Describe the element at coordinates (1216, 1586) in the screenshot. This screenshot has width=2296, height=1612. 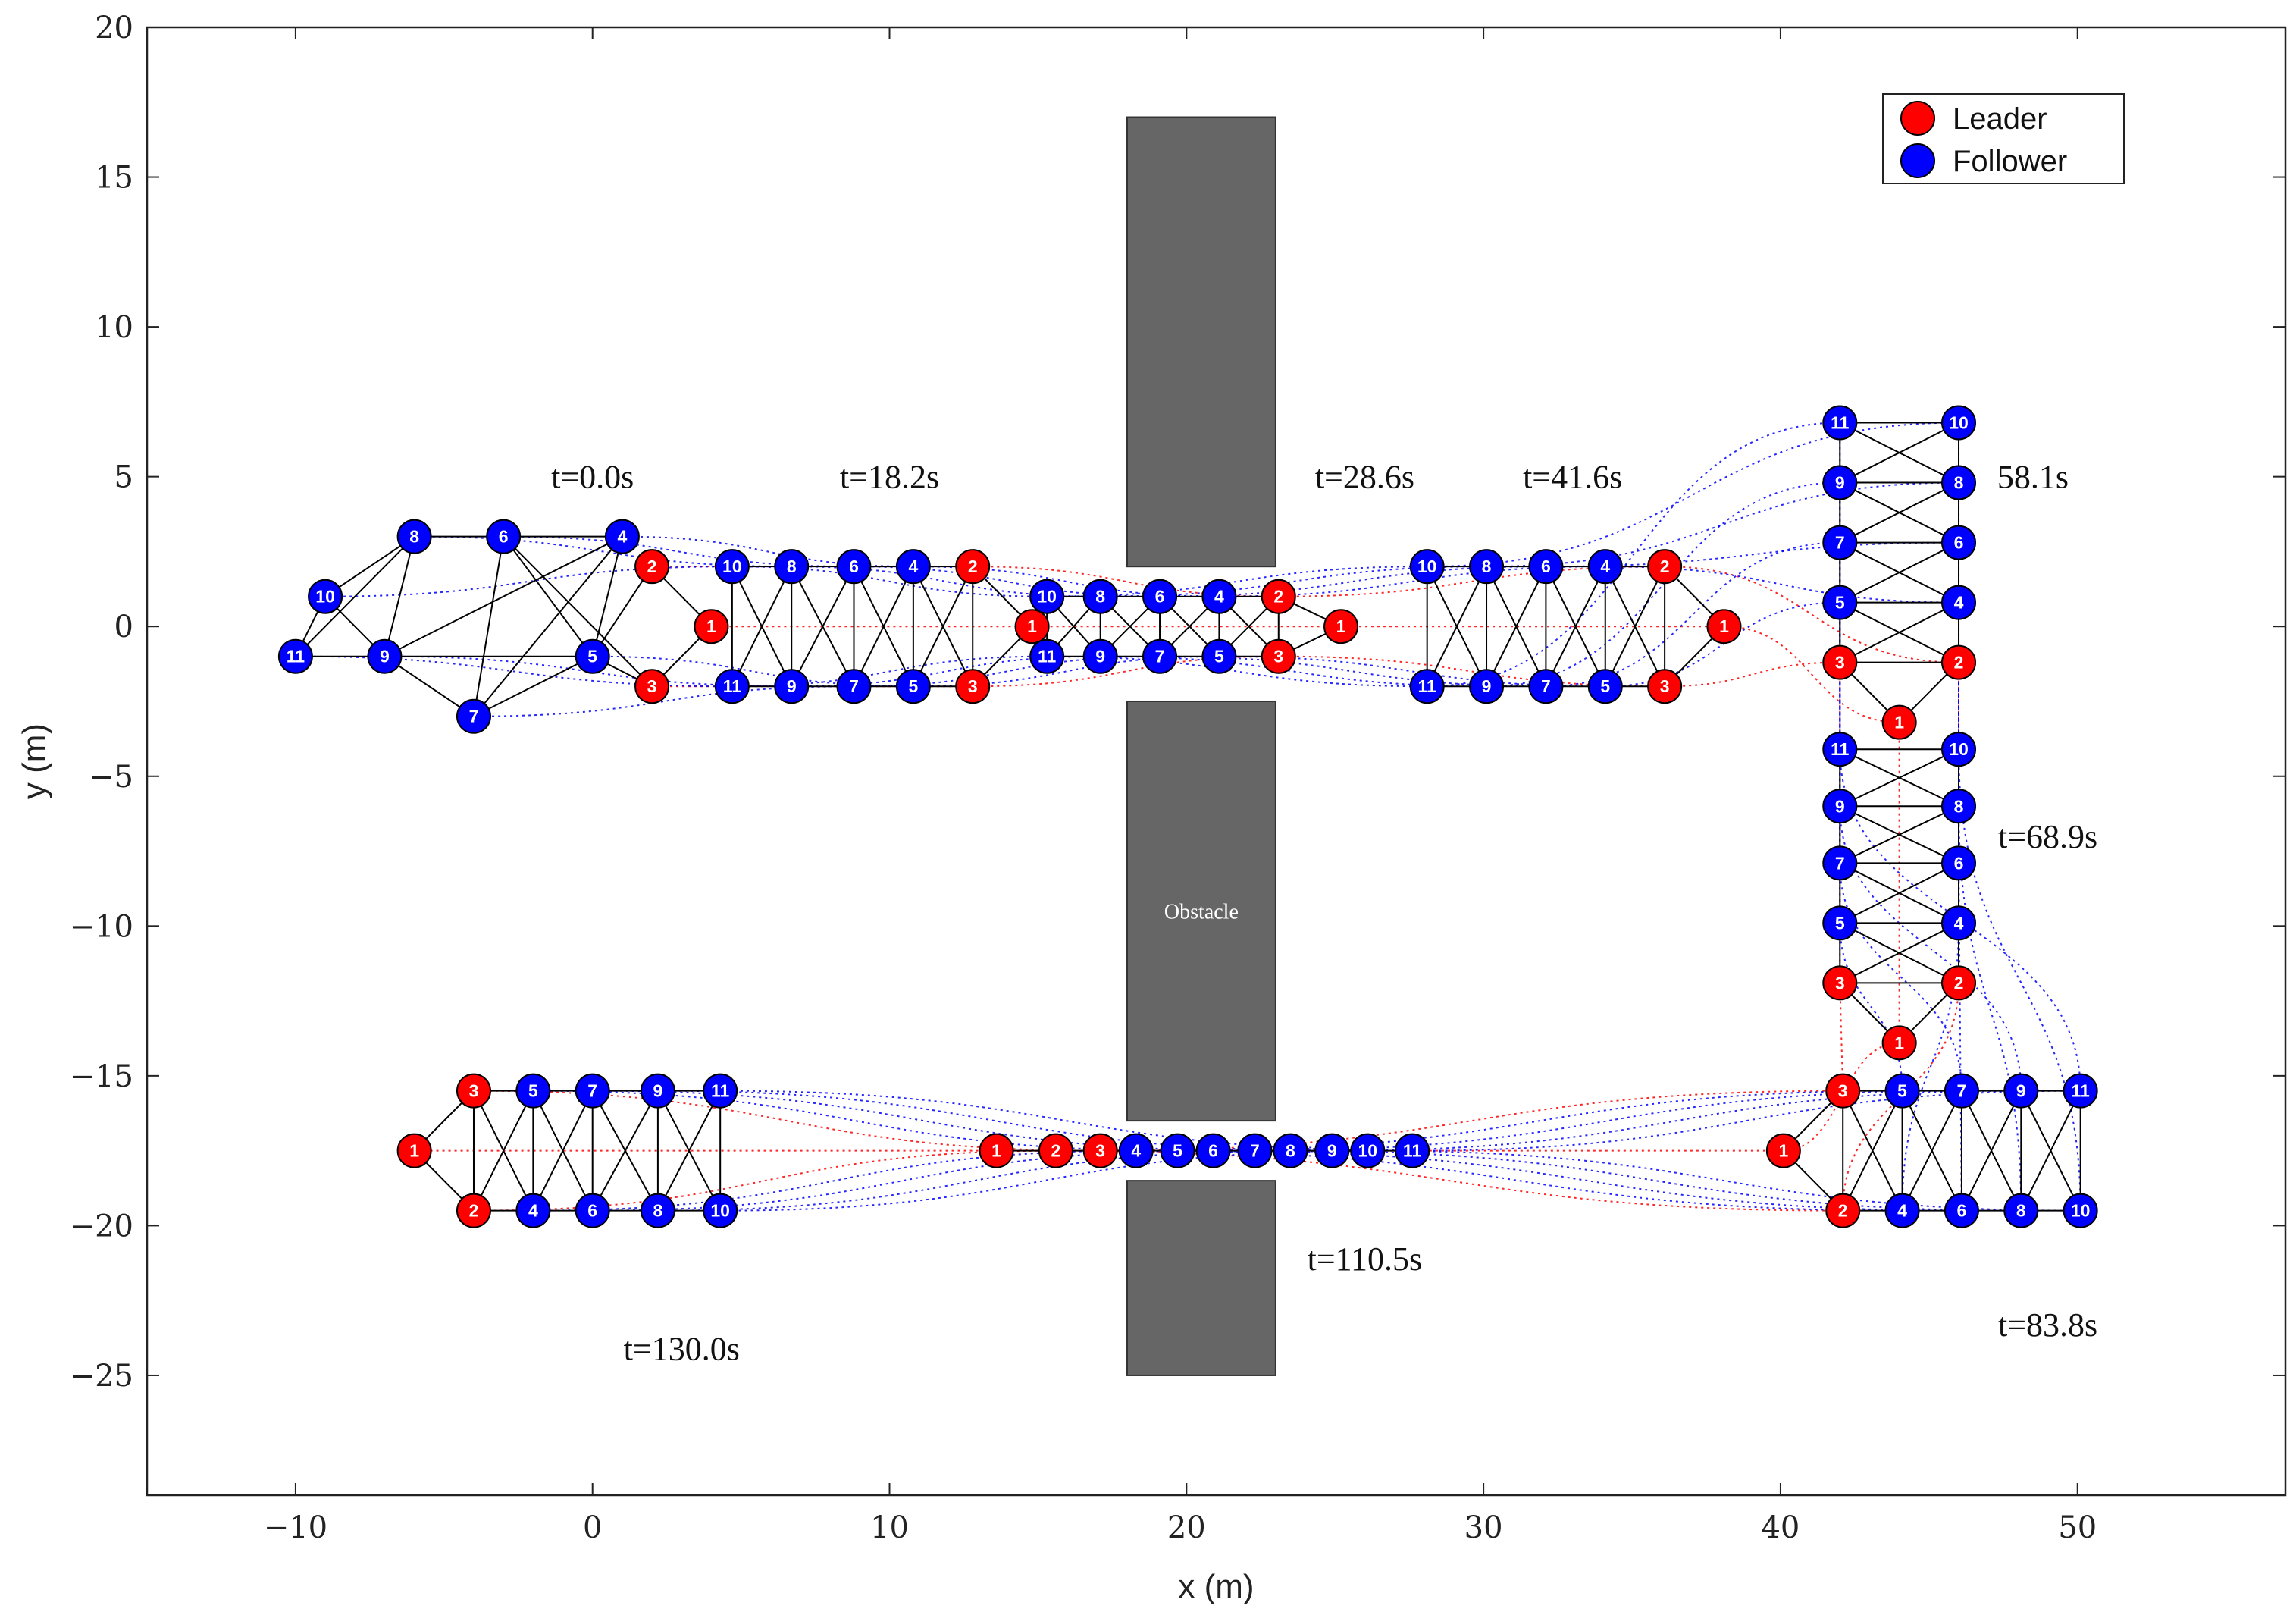
I see `x-axis-title: x (m)` at that location.